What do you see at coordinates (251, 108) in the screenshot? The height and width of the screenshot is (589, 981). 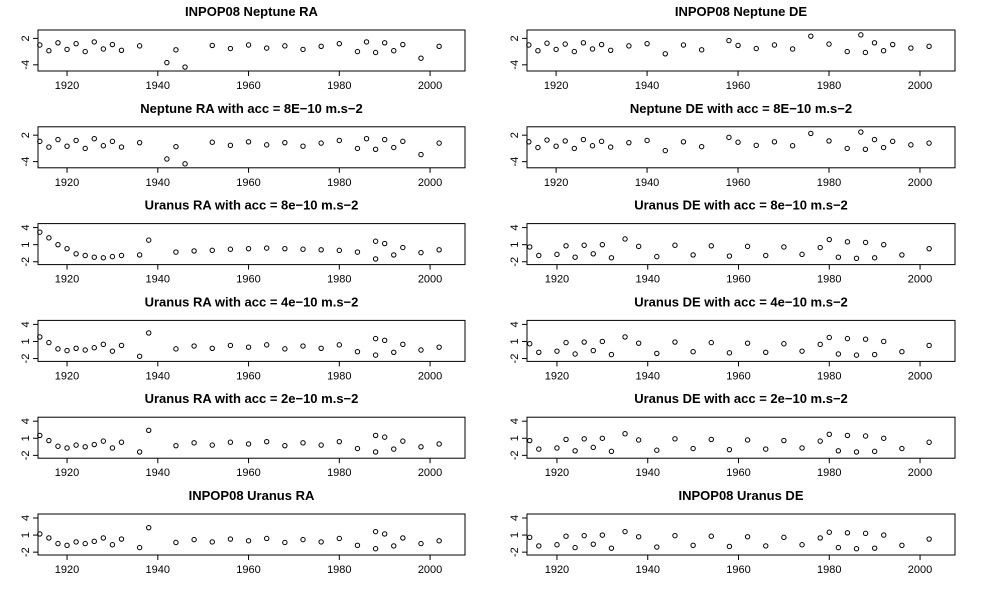 I see `panel-title: Neptune RA with acc = 8E−10 m.s−2` at bounding box center [251, 108].